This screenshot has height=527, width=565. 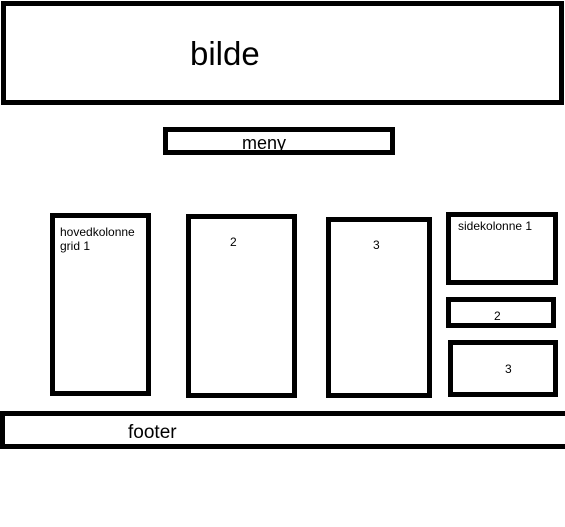 I want to click on main-column-grid-1-label: hovedkolonne grid 1, so click(x=97, y=239).